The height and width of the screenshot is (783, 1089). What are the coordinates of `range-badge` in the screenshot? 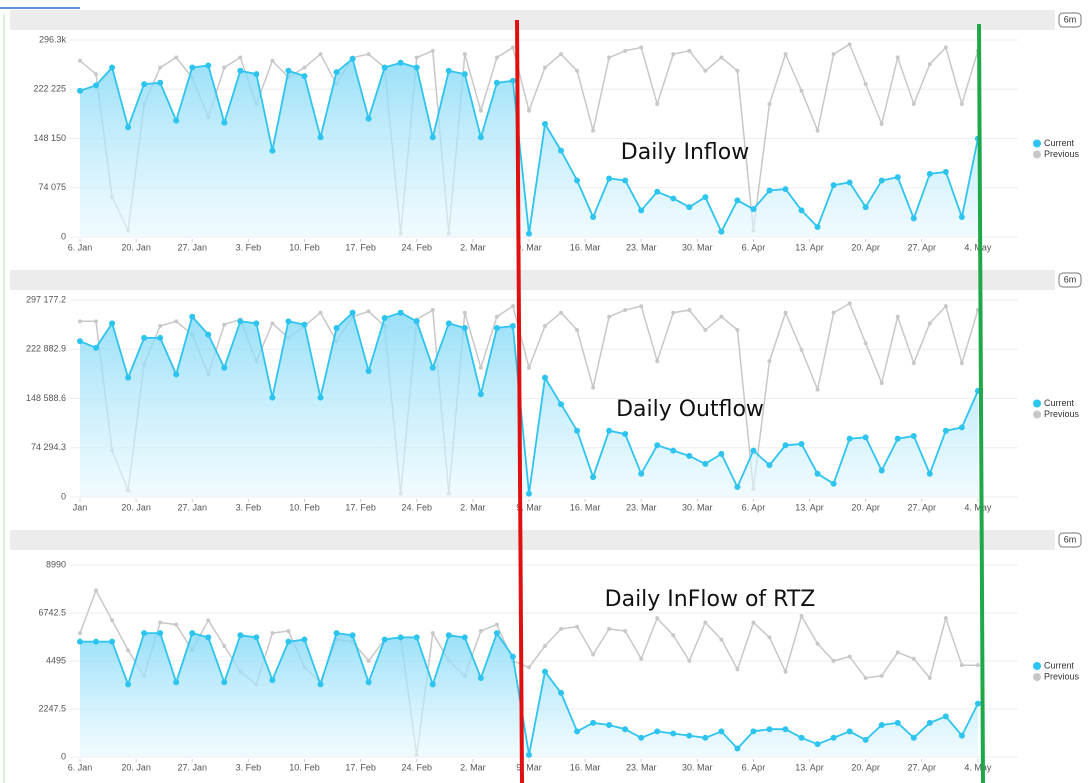 It's located at (1070, 540).